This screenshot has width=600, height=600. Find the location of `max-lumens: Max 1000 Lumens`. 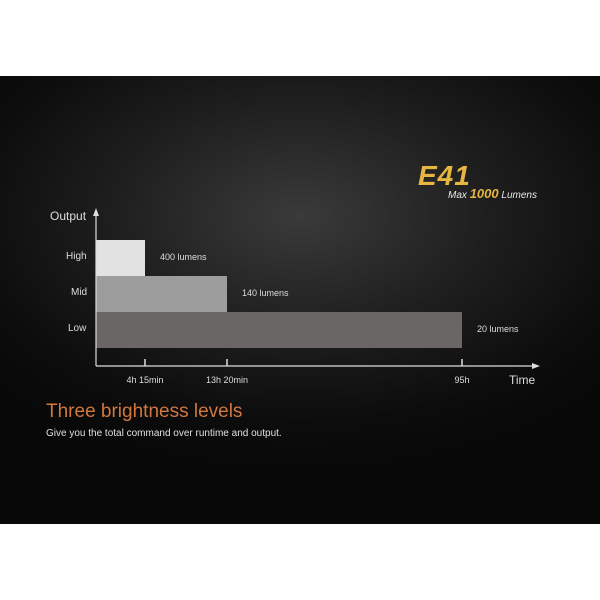

max-lumens: Max 1000 Lumens is located at coordinates (492, 193).